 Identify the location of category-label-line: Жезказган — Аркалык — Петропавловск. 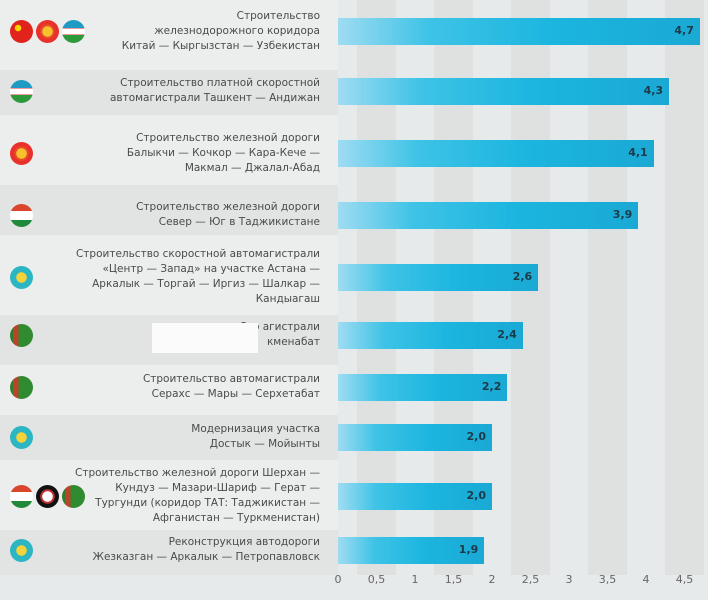
(206, 557).